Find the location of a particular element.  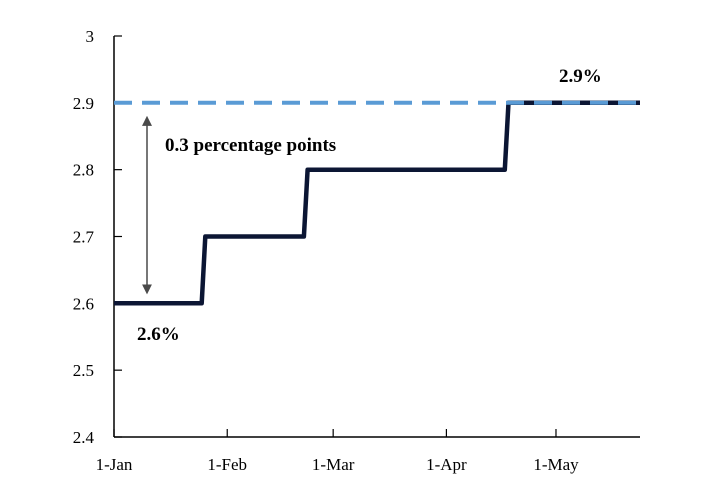

x-tick-label: 1-Jan is located at coordinates (114, 464).